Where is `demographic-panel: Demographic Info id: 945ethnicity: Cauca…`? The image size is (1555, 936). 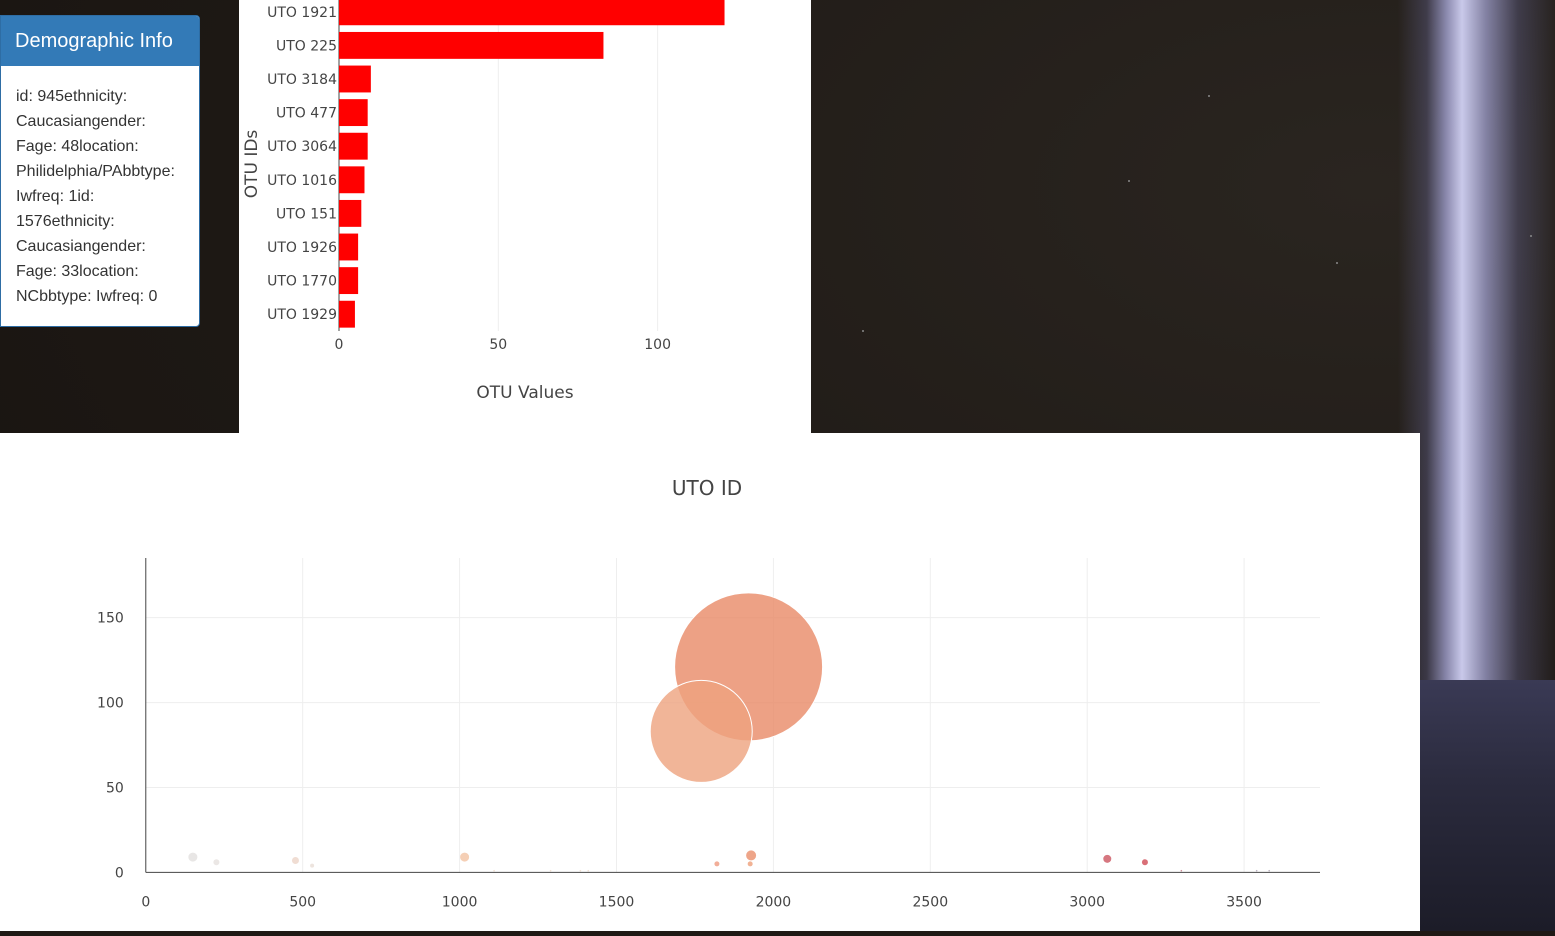 demographic-panel: Demographic Info id: 945ethnicity: Cauca… is located at coordinates (100, 171).